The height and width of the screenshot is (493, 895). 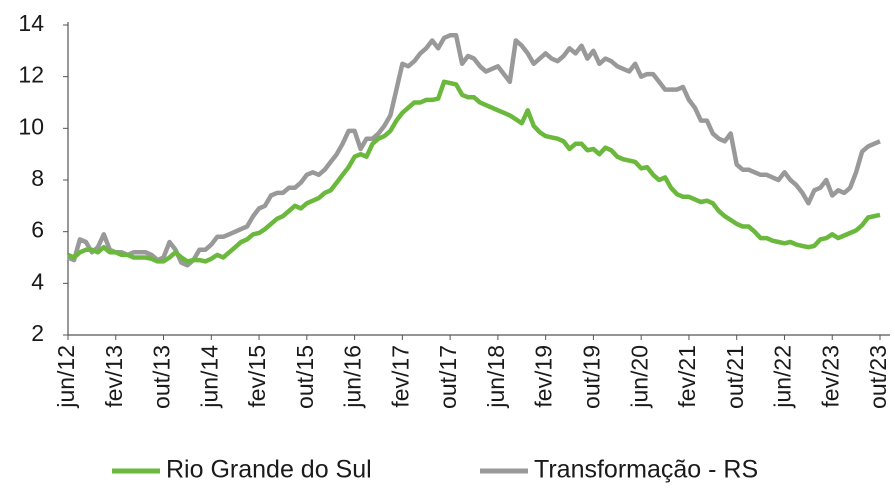 I want to click on x-tick-label: fev/21, so click(x=687, y=376).